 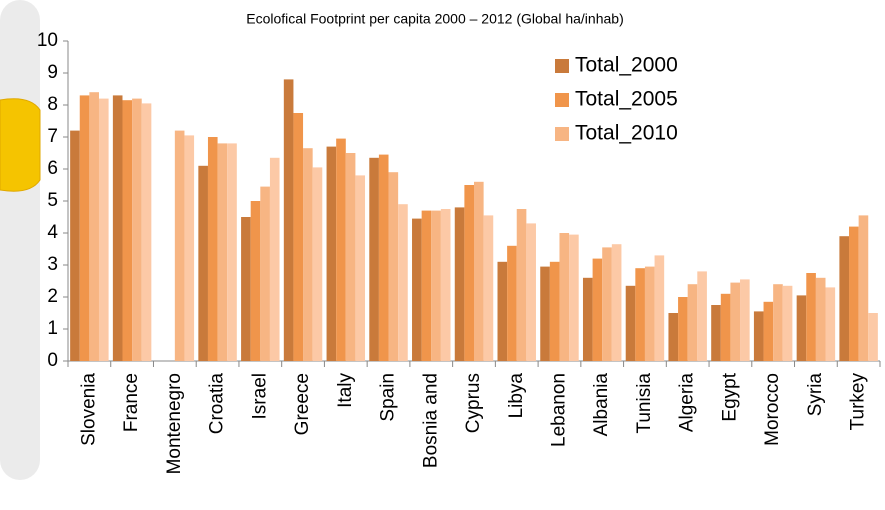 I want to click on y-tick-label: 1, so click(x=52, y=328).